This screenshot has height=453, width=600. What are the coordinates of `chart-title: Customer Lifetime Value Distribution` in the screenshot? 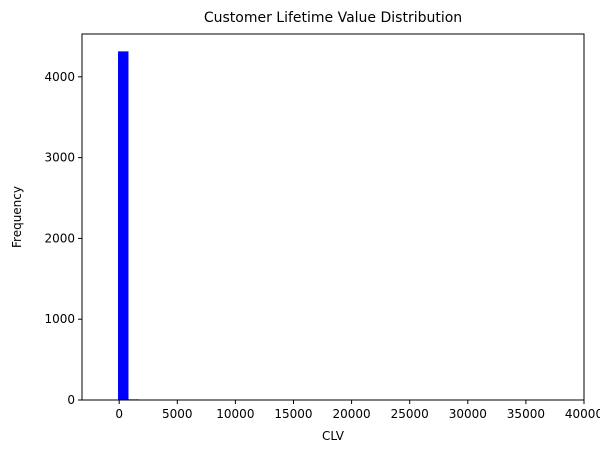 It's located at (333, 18).